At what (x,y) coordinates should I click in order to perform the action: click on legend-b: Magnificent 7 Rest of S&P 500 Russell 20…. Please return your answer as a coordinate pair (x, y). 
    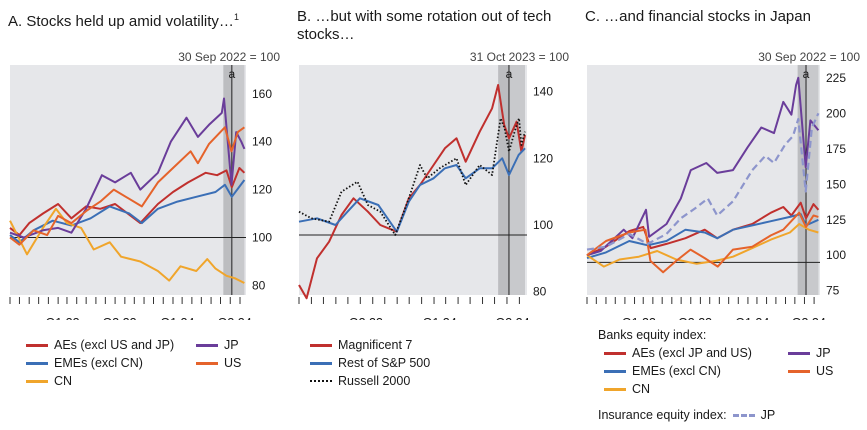
    Looking at the image, I should click on (435, 368).